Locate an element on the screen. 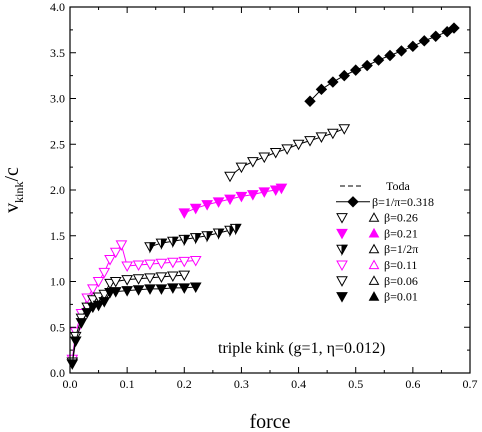  legend-entry: β=0.26 is located at coordinates (377, 218).